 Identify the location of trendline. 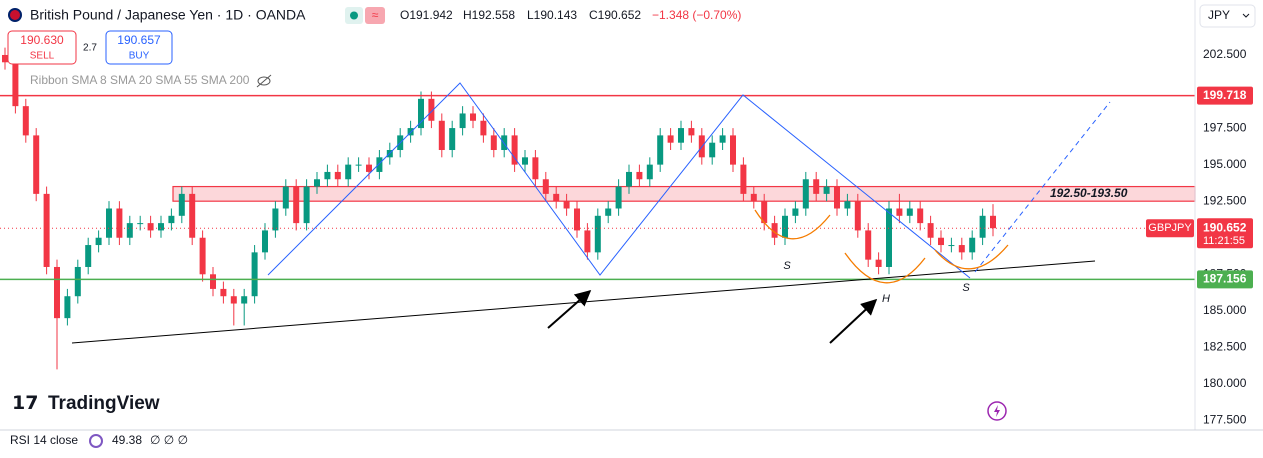
(583, 302).